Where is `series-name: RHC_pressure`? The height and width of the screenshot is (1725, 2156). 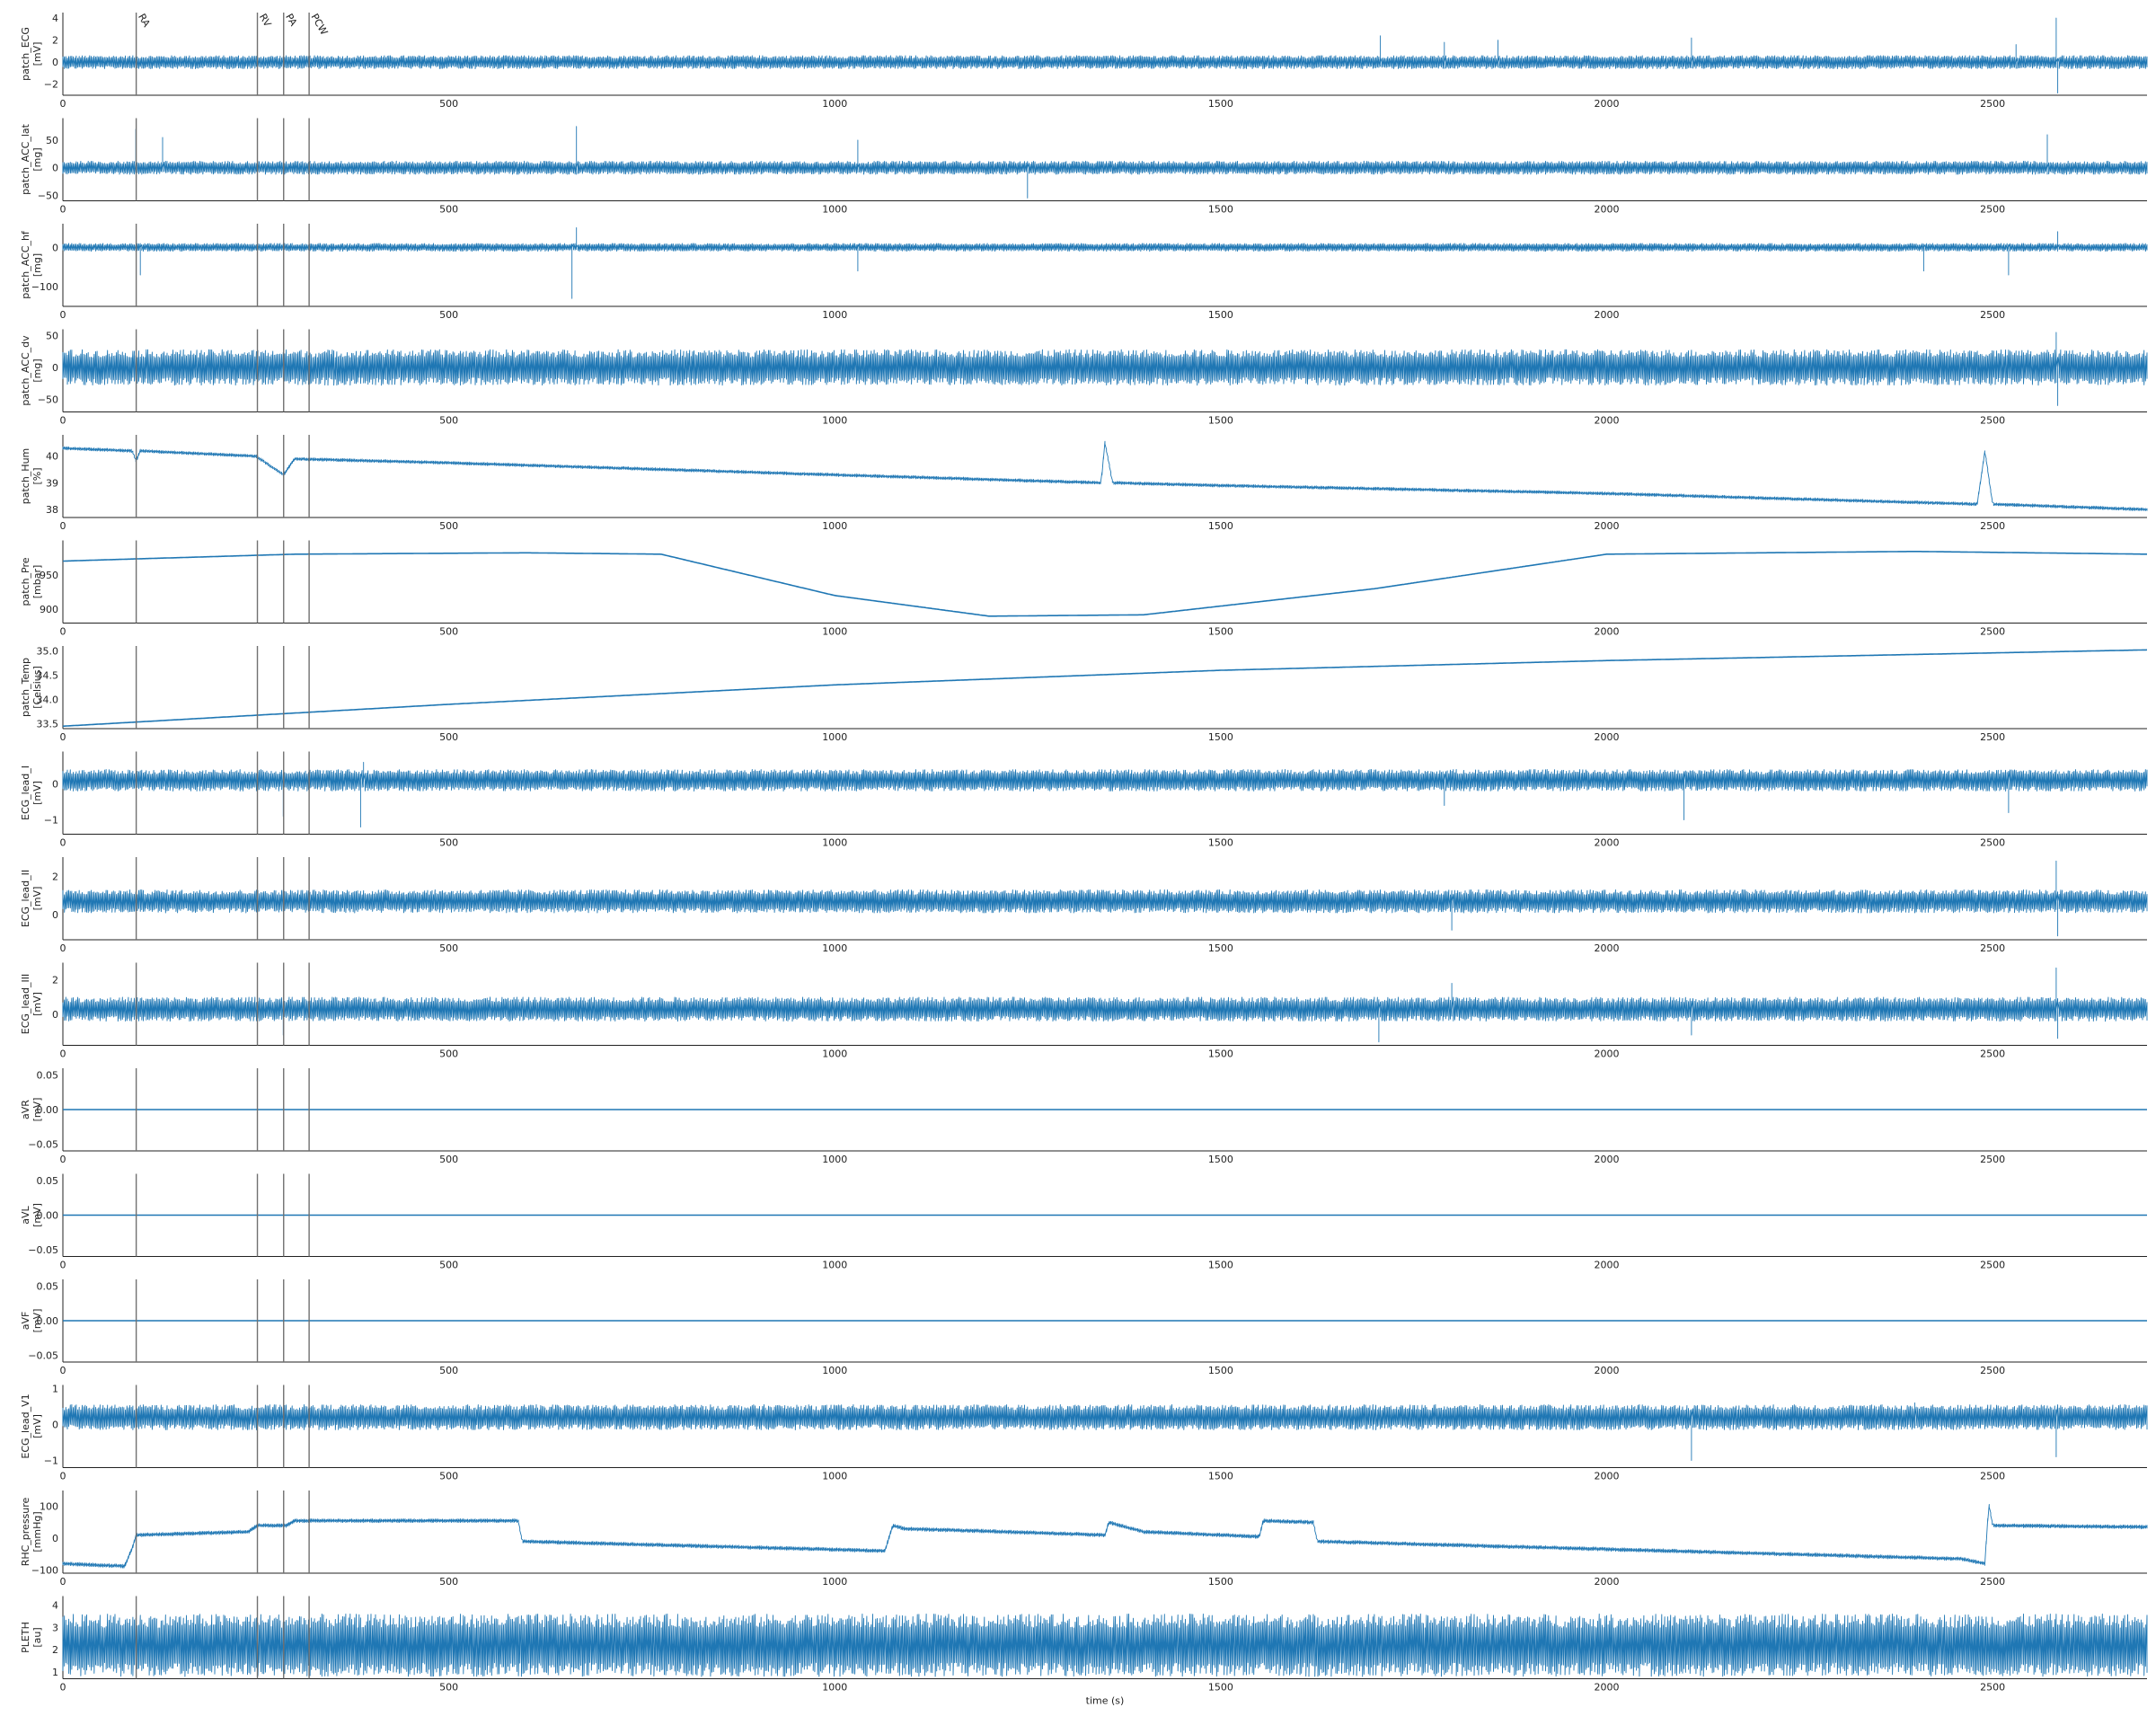 series-name: RHC_pressure is located at coordinates (25, 1531).